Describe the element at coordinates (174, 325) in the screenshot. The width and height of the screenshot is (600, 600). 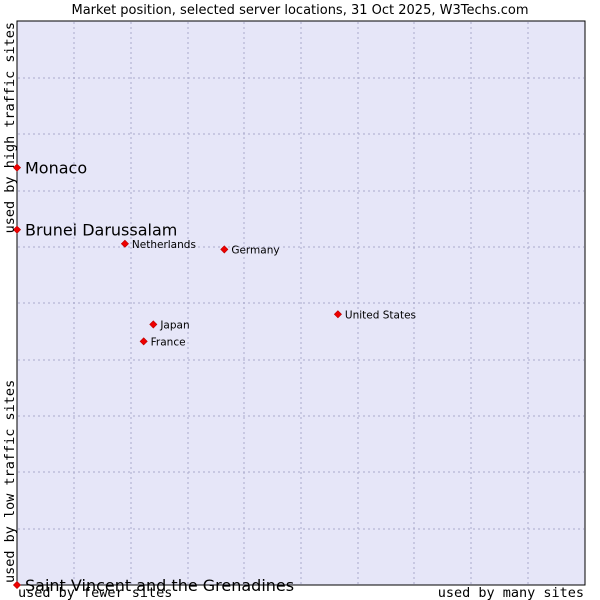
I see `point-label-japan: Japan` at that location.